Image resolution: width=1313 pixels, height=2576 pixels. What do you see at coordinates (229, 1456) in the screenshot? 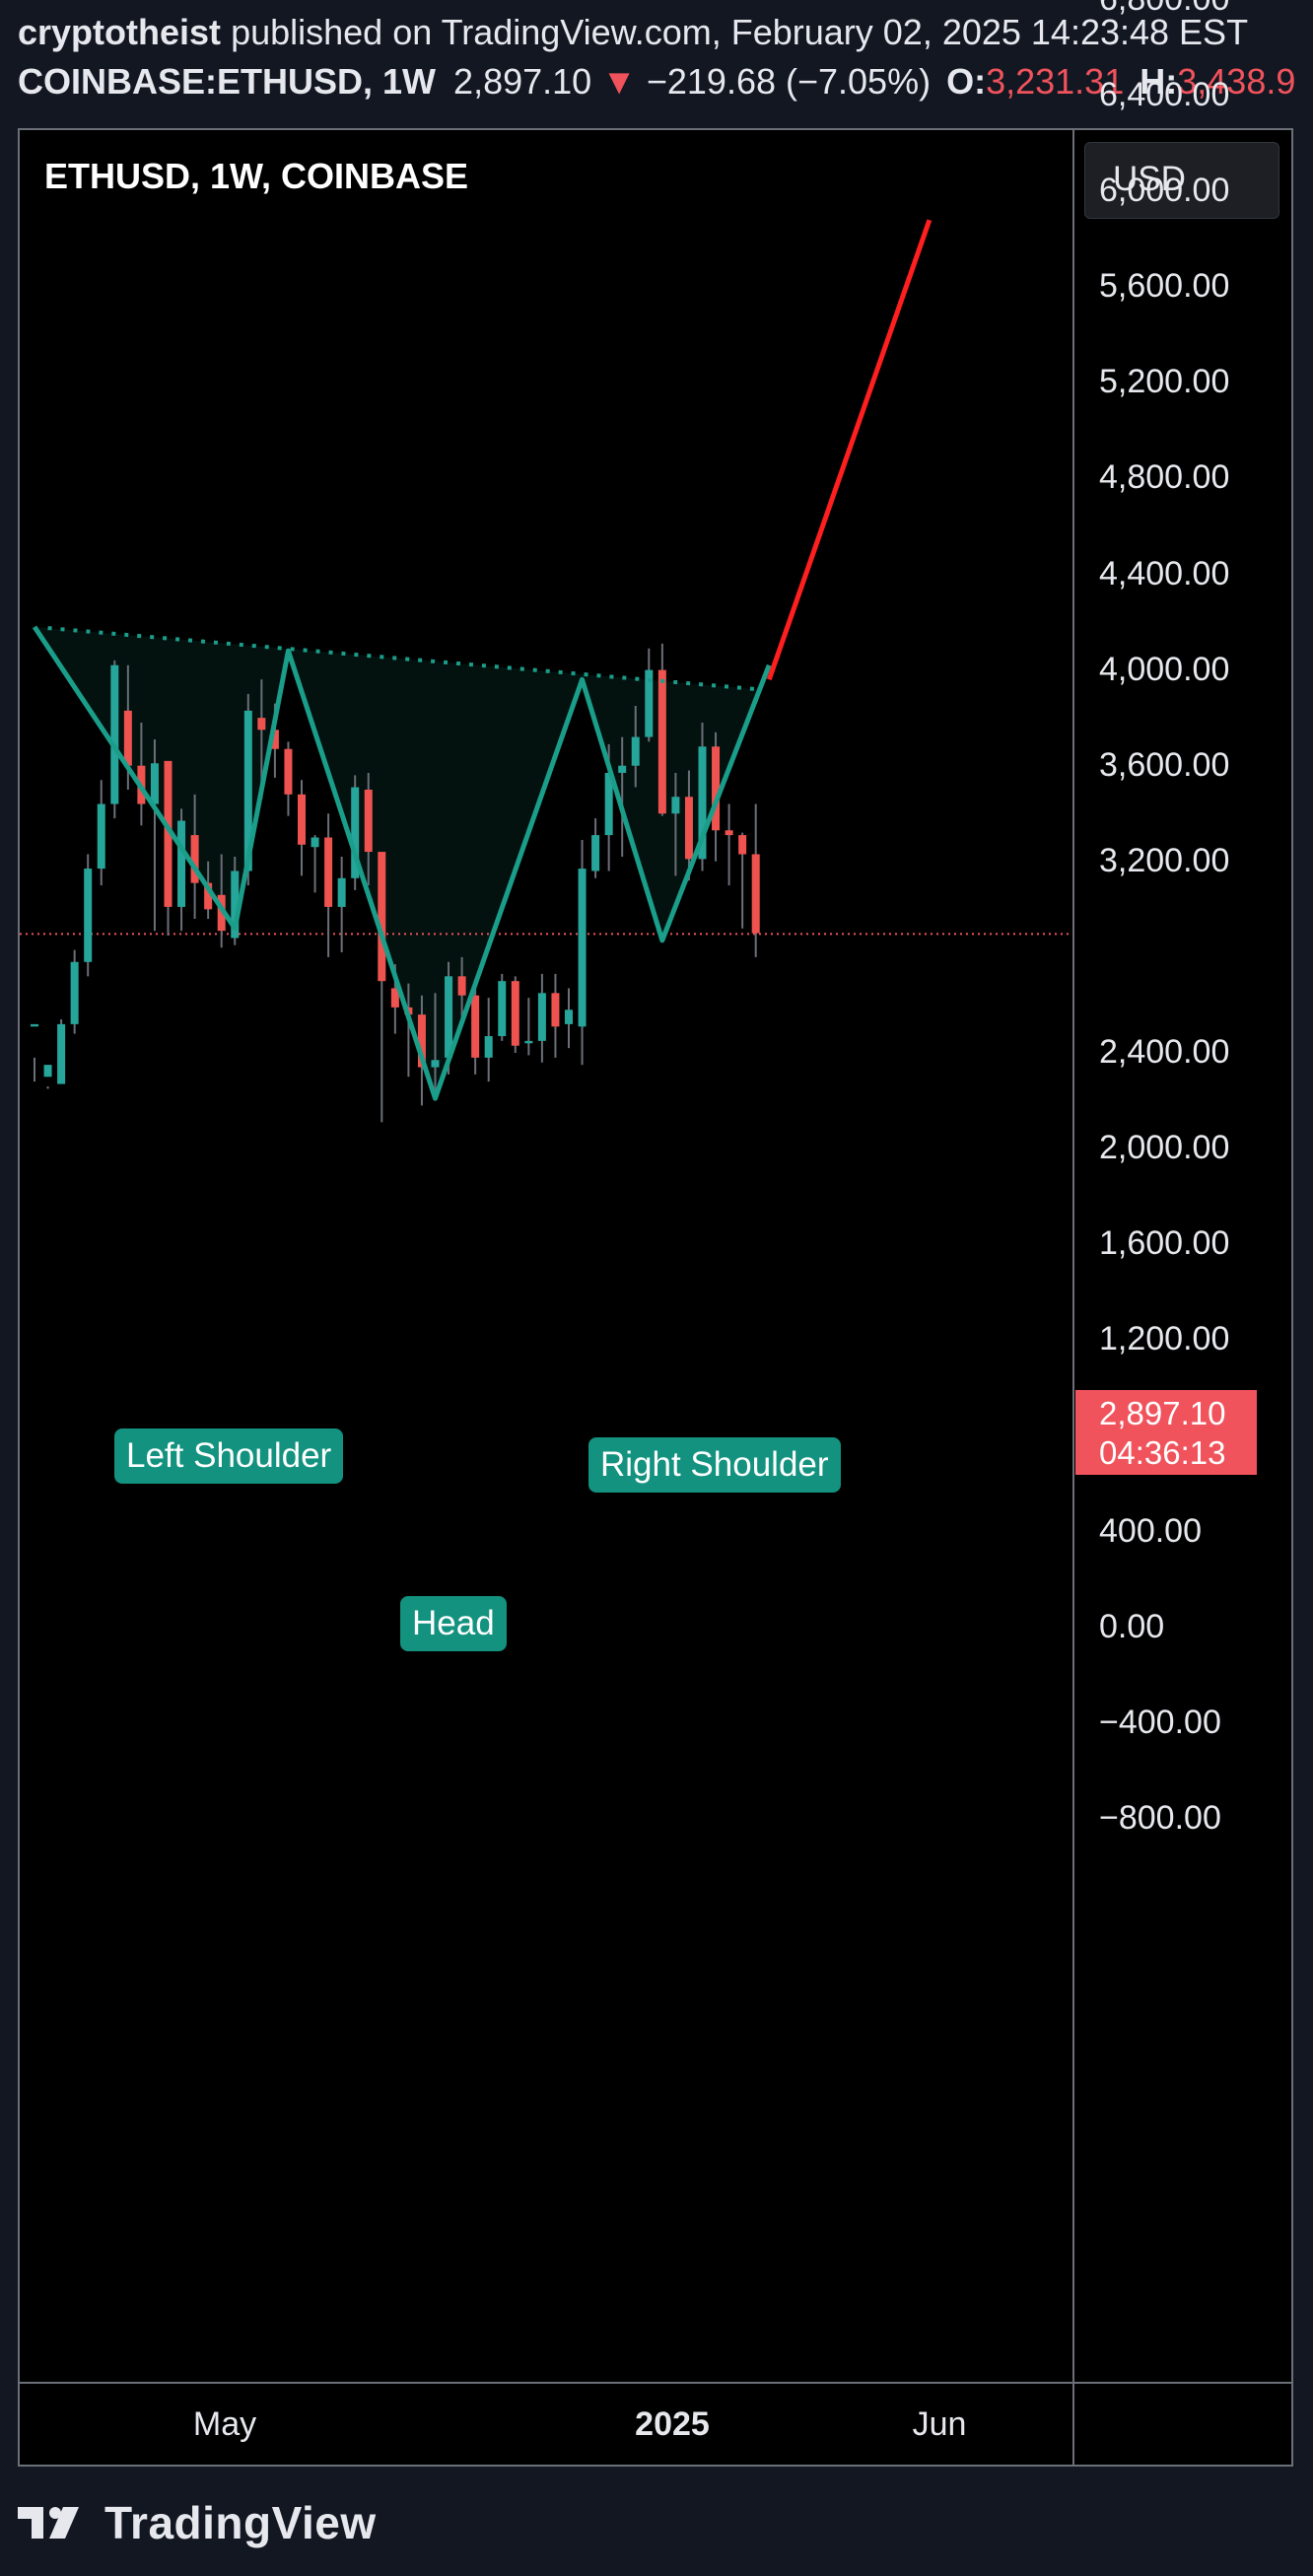
I see `left-shoulder-label: Left Shoulder` at bounding box center [229, 1456].